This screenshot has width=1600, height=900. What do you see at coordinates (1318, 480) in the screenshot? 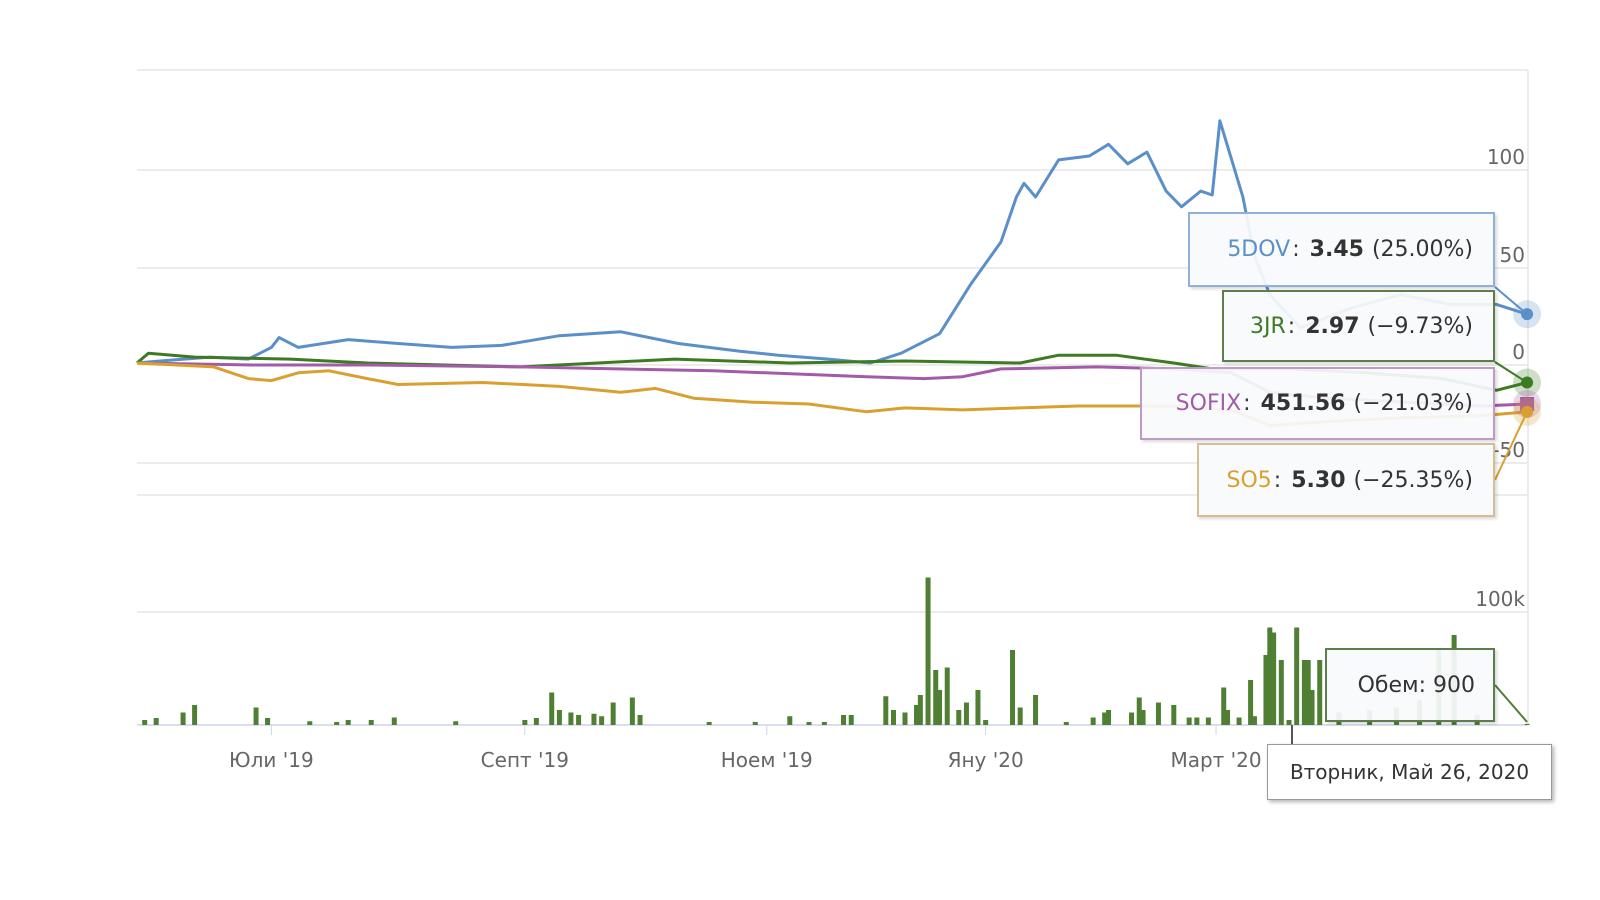
I see `series-value: 5.30` at bounding box center [1318, 480].